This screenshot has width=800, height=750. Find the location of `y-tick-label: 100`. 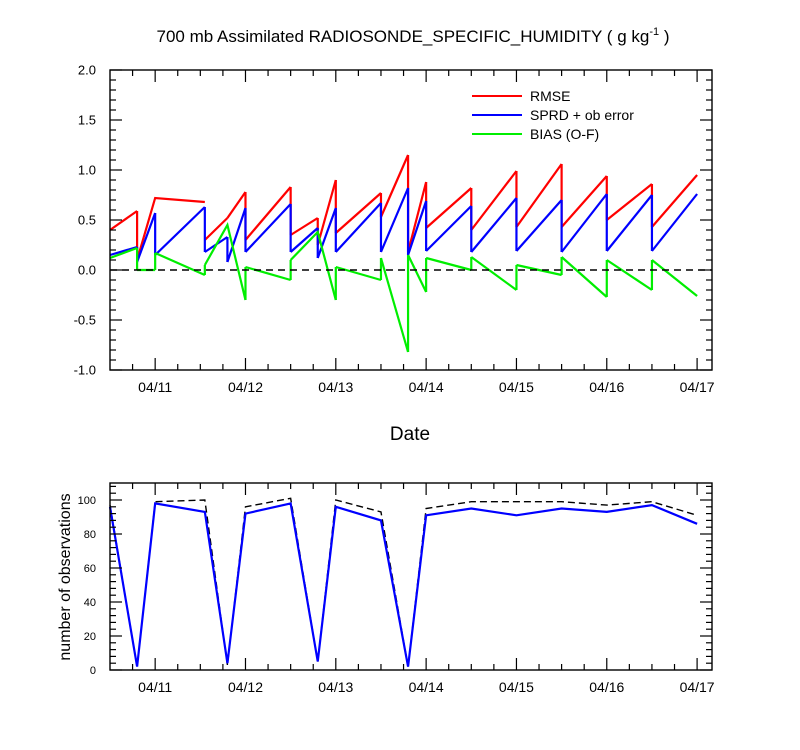

y-tick-label: 100 is located at coordinates (87, 501).